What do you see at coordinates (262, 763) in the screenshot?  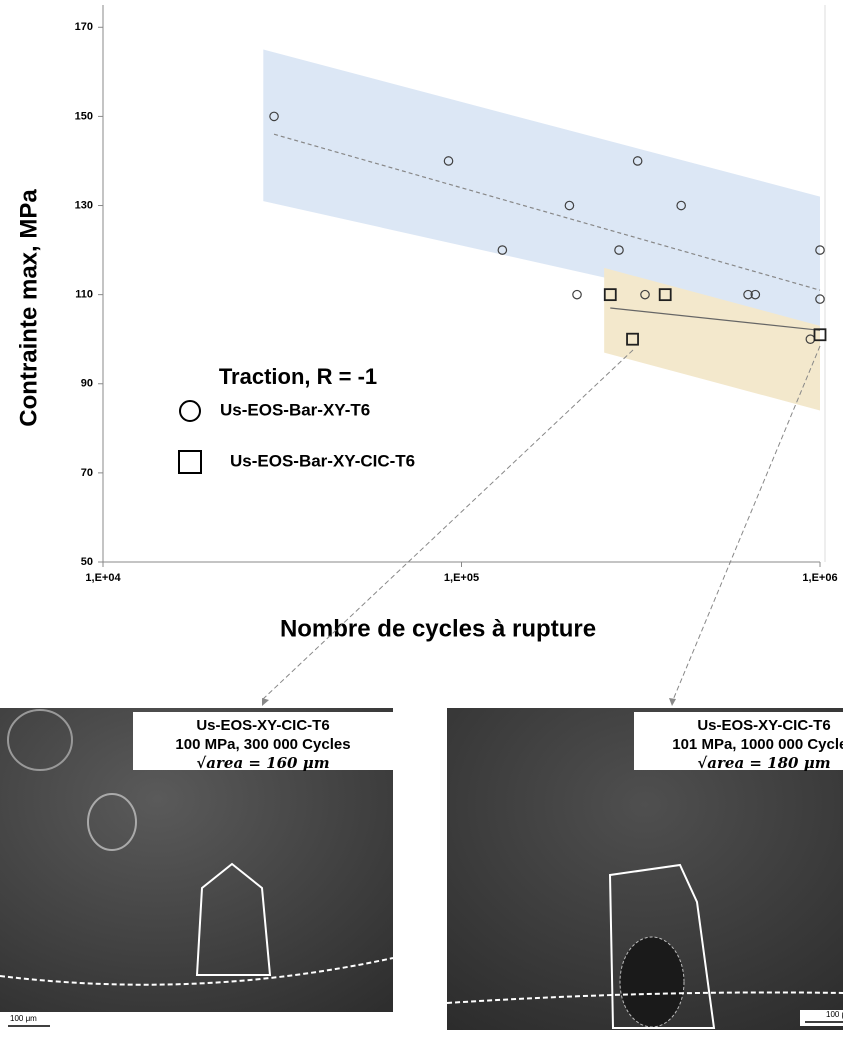 I see `label-line: √area = 160 μm` at bounding box center [262, 763].